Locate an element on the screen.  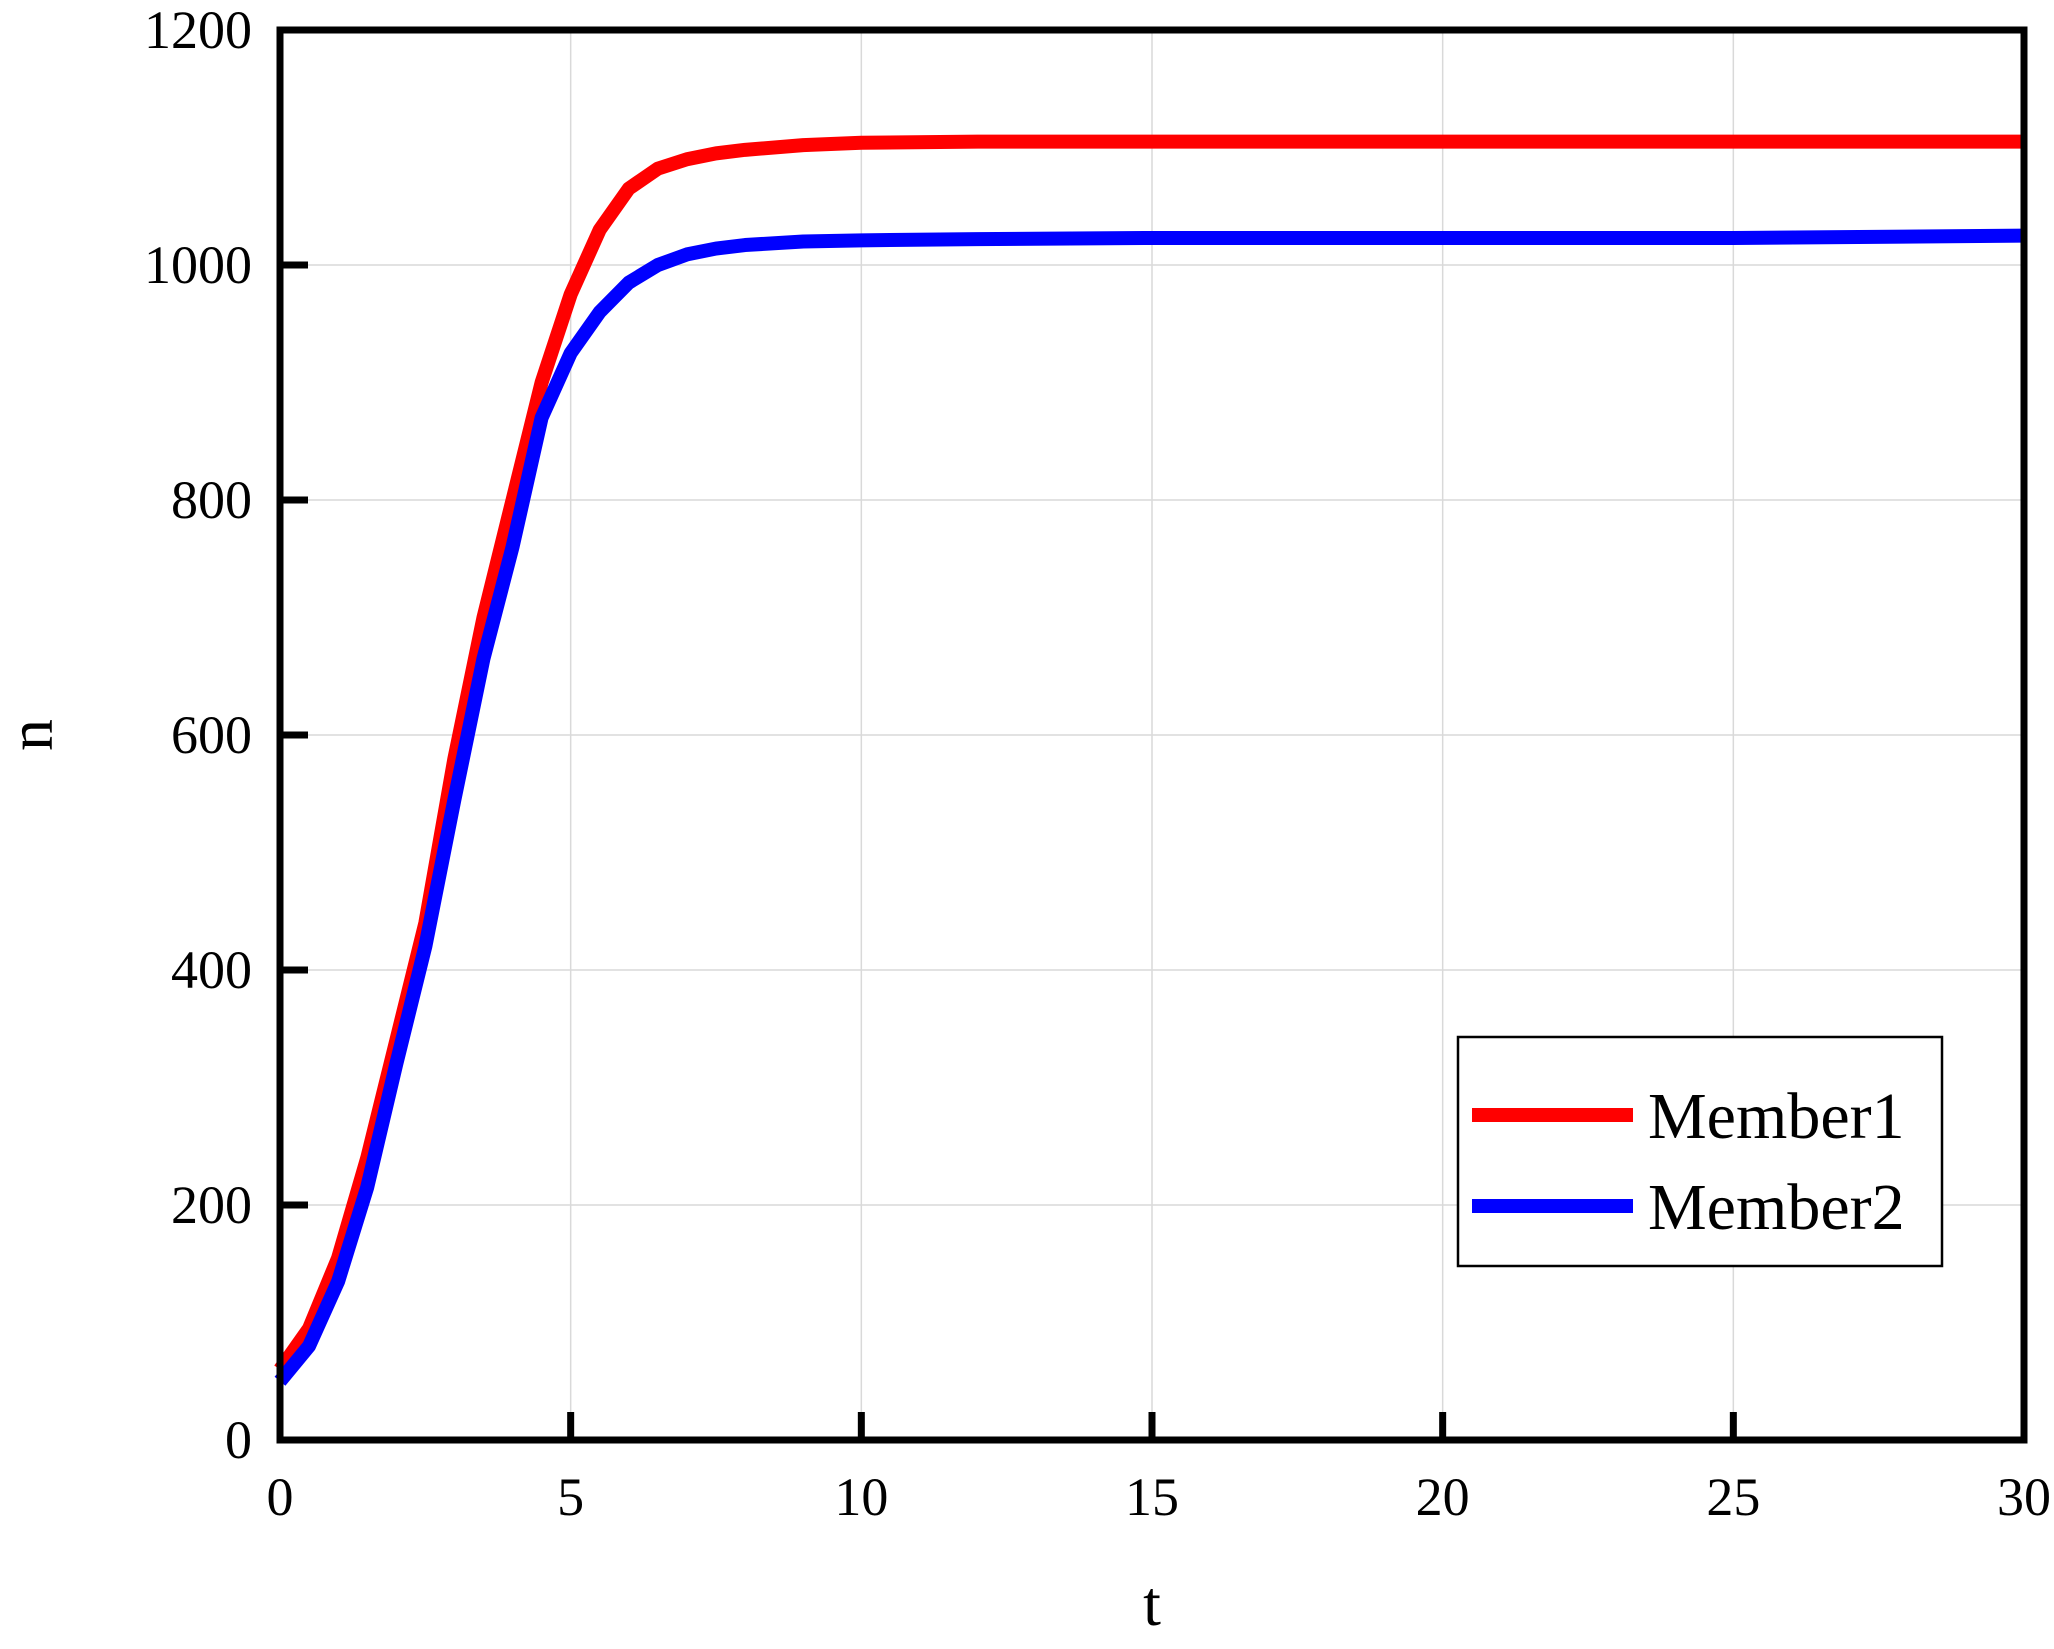
legend-box is located at coordinates (1700, 1151).